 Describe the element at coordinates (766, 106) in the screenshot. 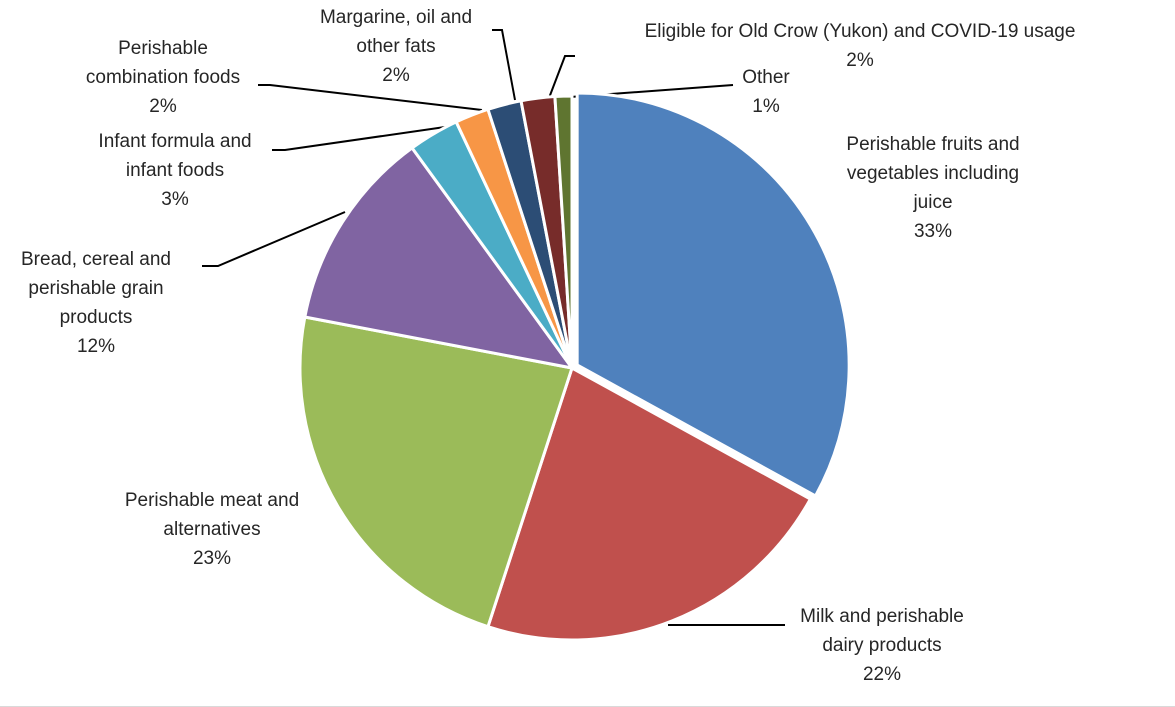

I see `data-label-percent: 1%` at that location.